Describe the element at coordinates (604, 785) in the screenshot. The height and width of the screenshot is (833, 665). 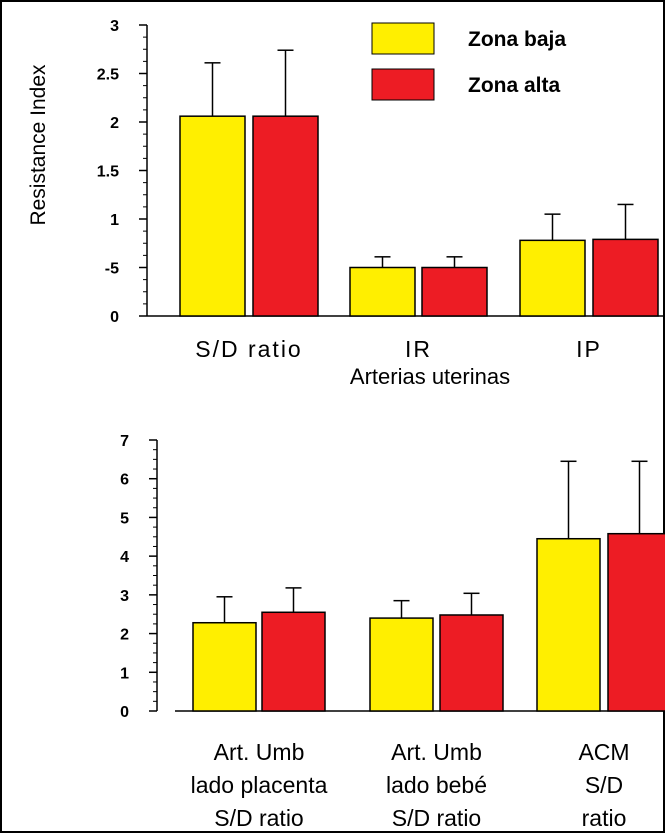
I see `category-label: S/D` at that location.